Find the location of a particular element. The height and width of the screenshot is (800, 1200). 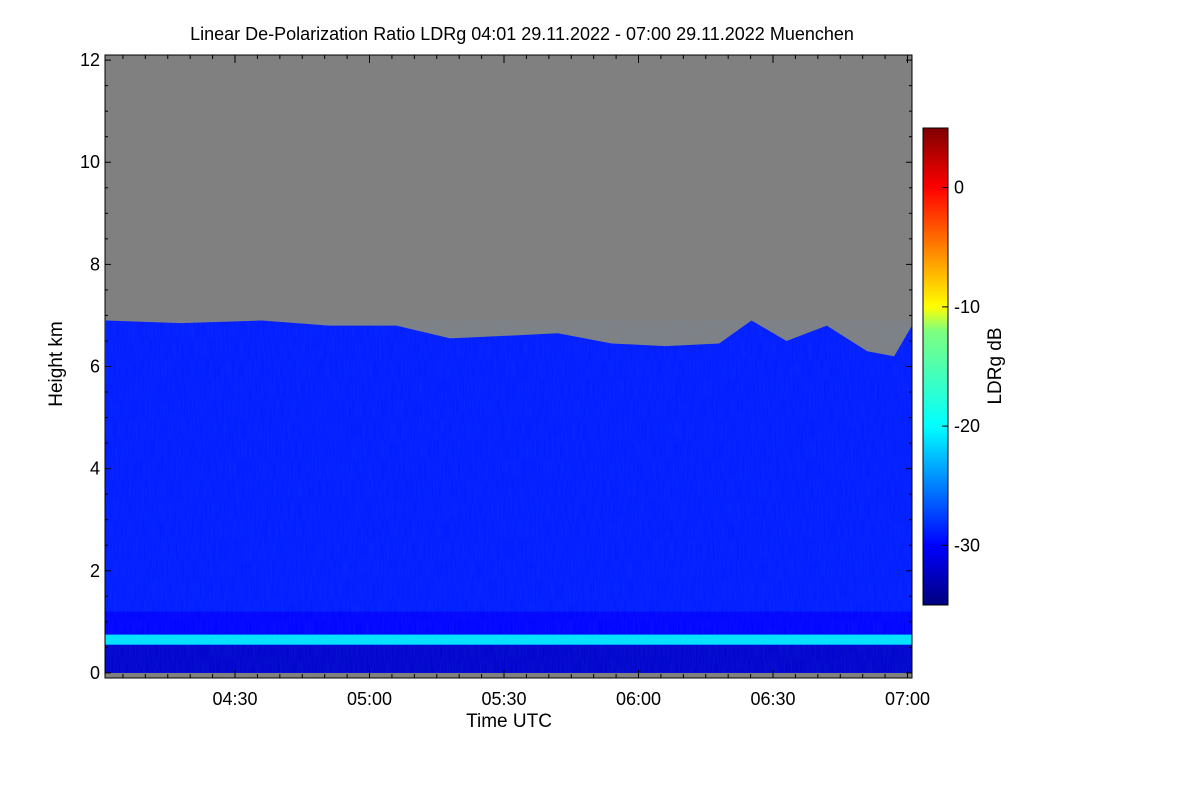

colorbar-tick-label: 0 is located at coordinates (959, 188).